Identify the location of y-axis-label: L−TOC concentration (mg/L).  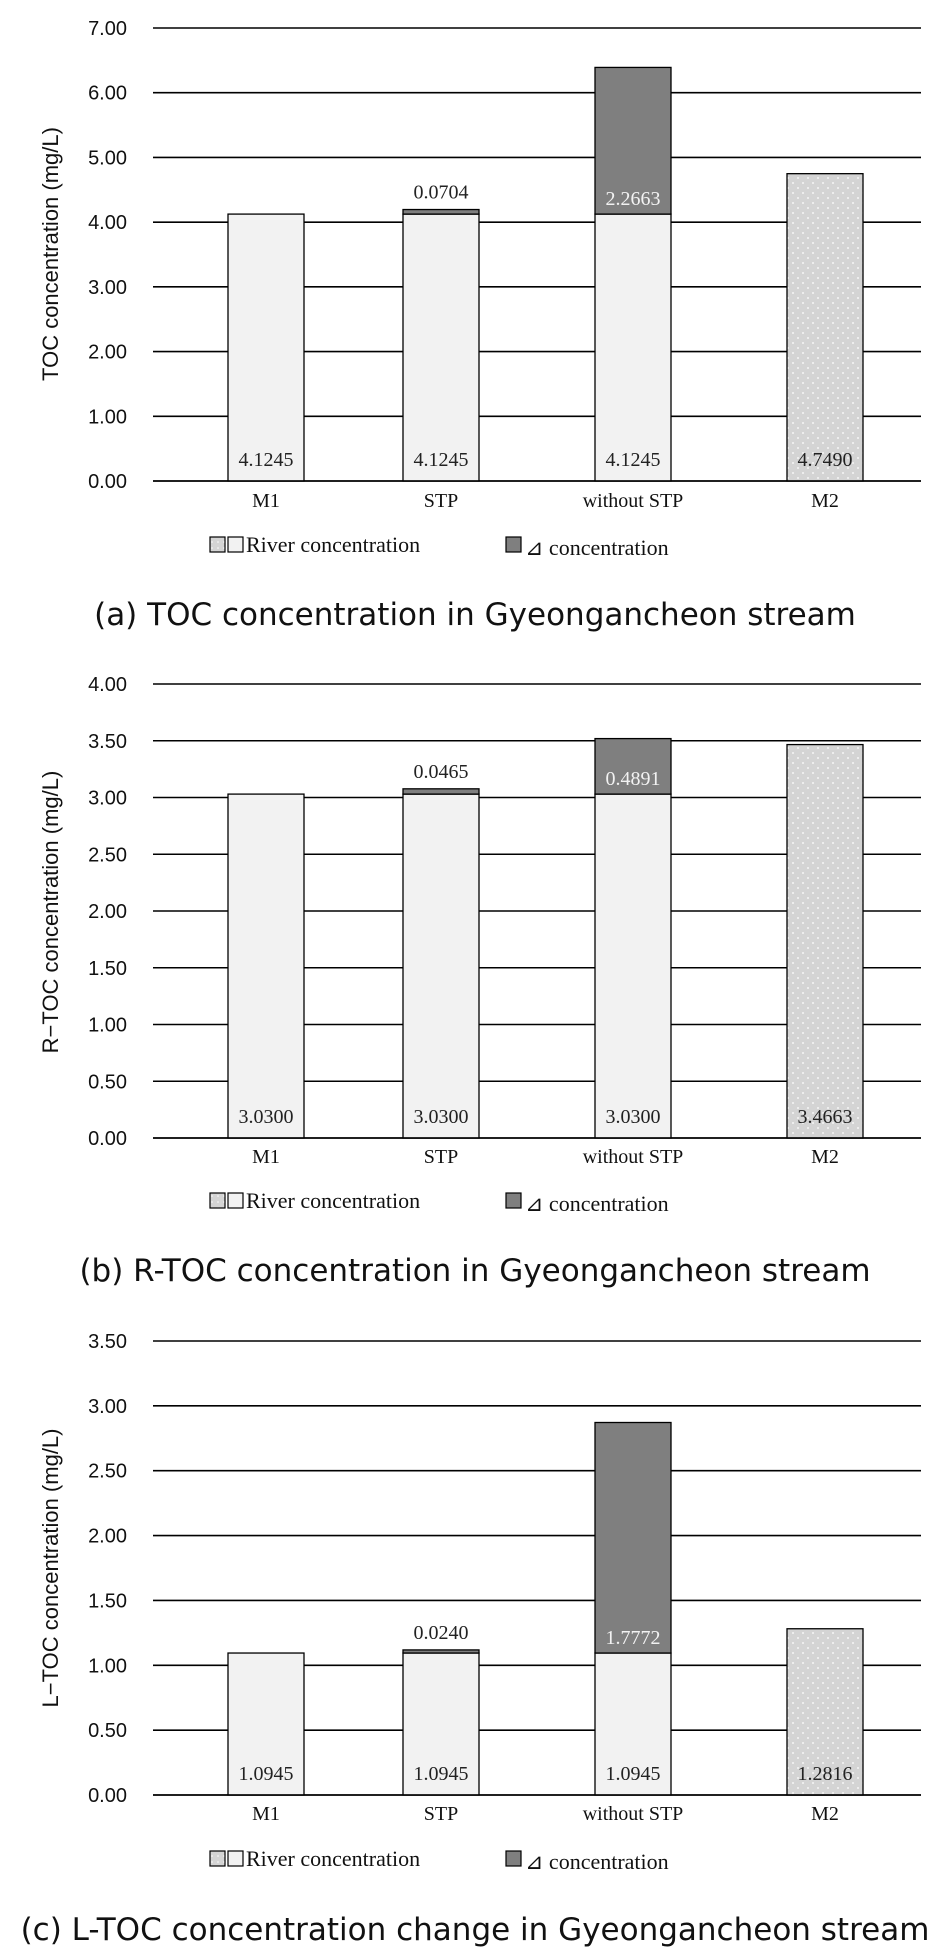
(50, 1568).